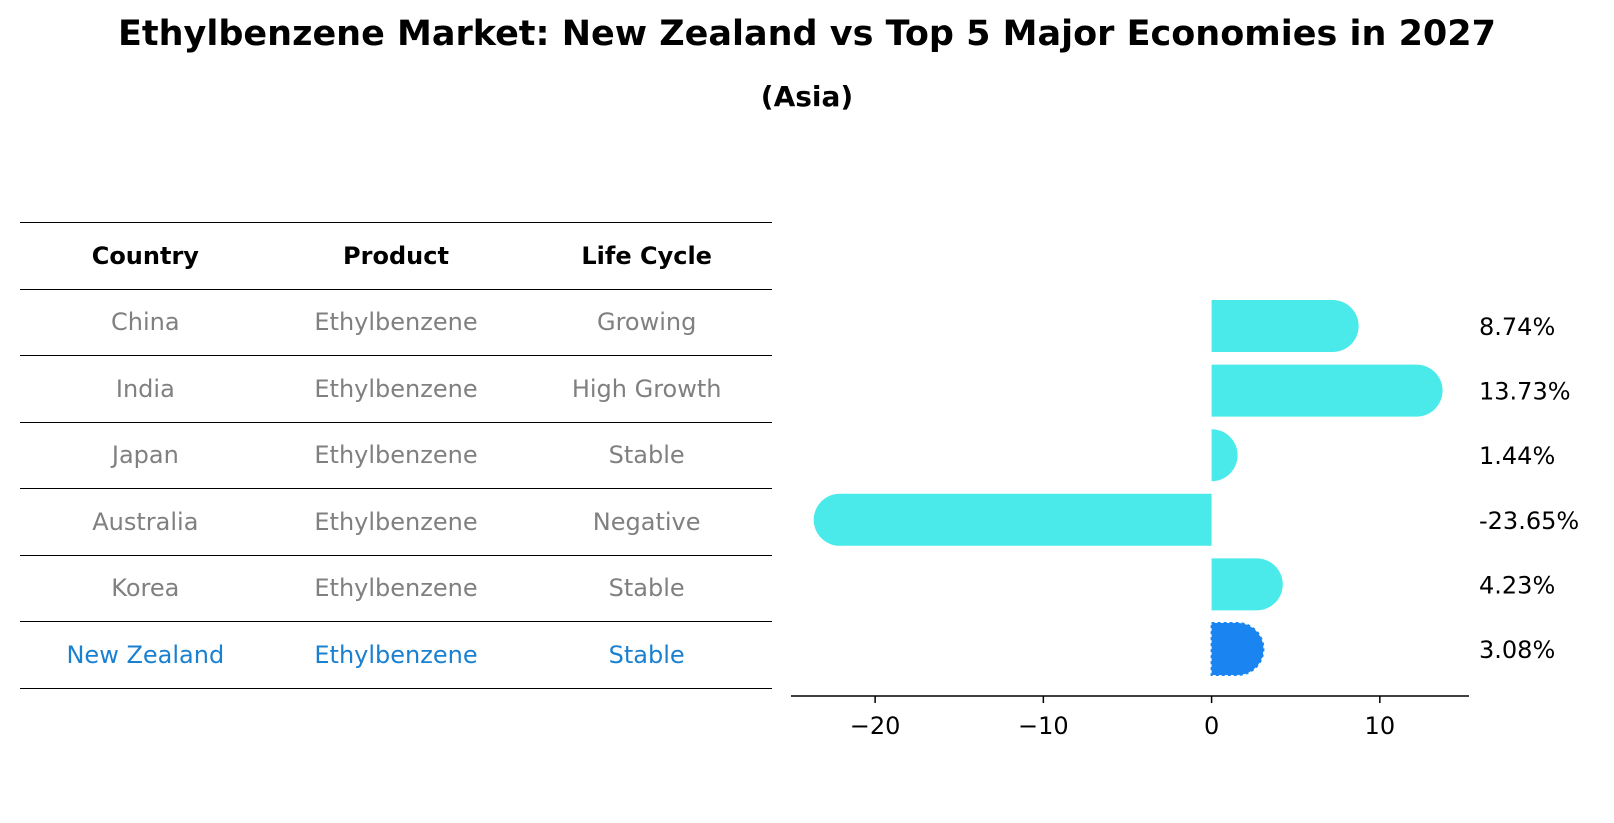 The width and height of the screenshot is (1614, 823). I want to click on bar-value-label: -23.65%, so click(1529, 521).